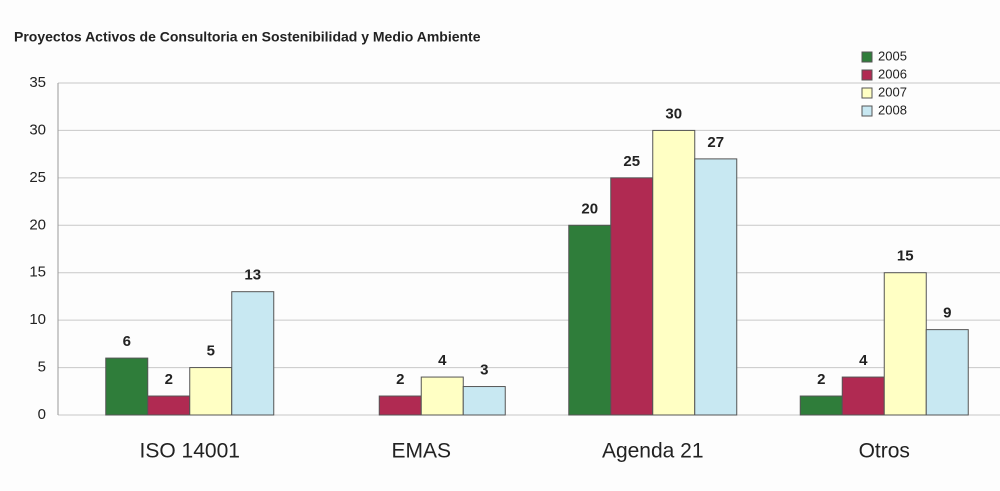 The height and width of the screenshot is (491, 1000). I want to click on y-tick-label: 10, so click(37, 319).